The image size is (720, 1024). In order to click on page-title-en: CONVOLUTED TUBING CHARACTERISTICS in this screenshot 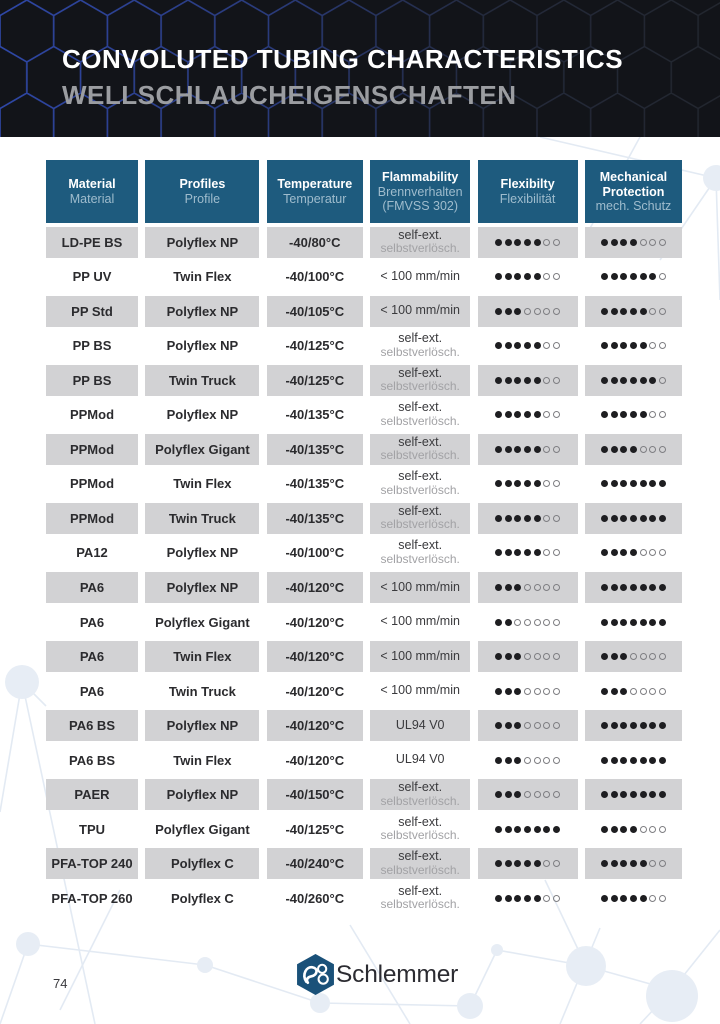, I will do `click(343, 59)`.